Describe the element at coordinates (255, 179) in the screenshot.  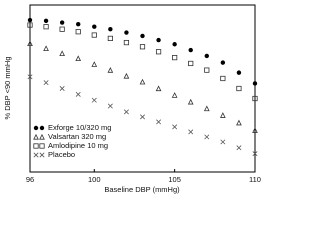
I see `x-tick-label: 110` at that location.